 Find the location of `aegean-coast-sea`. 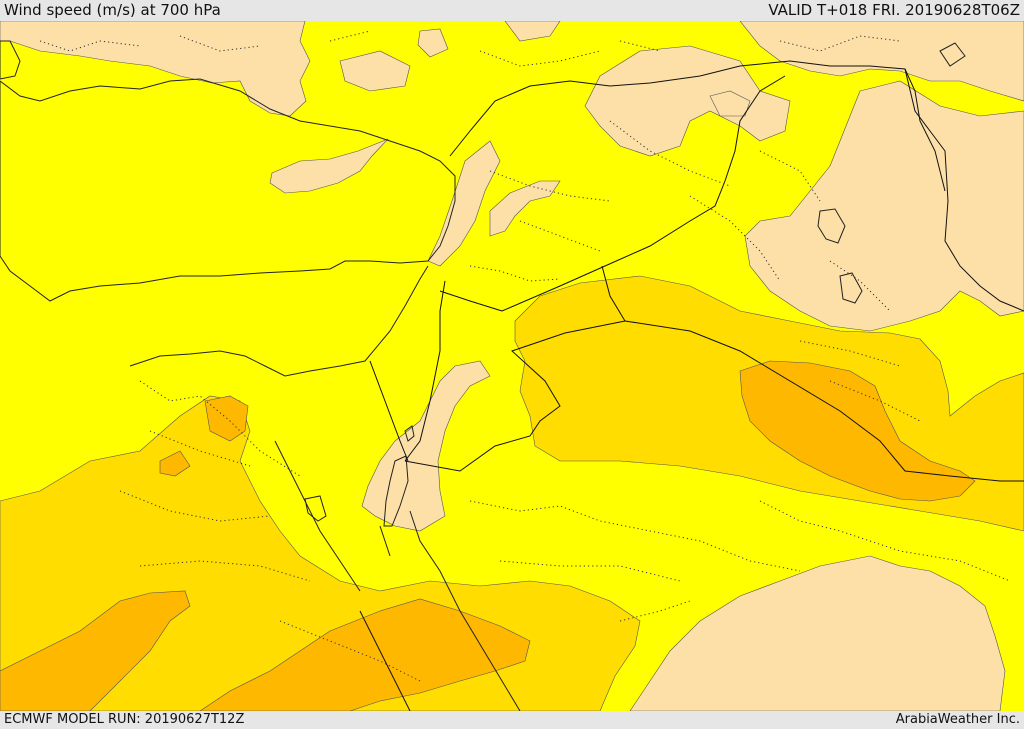

aegean-coast-sea is located at coordinates (10, 60).